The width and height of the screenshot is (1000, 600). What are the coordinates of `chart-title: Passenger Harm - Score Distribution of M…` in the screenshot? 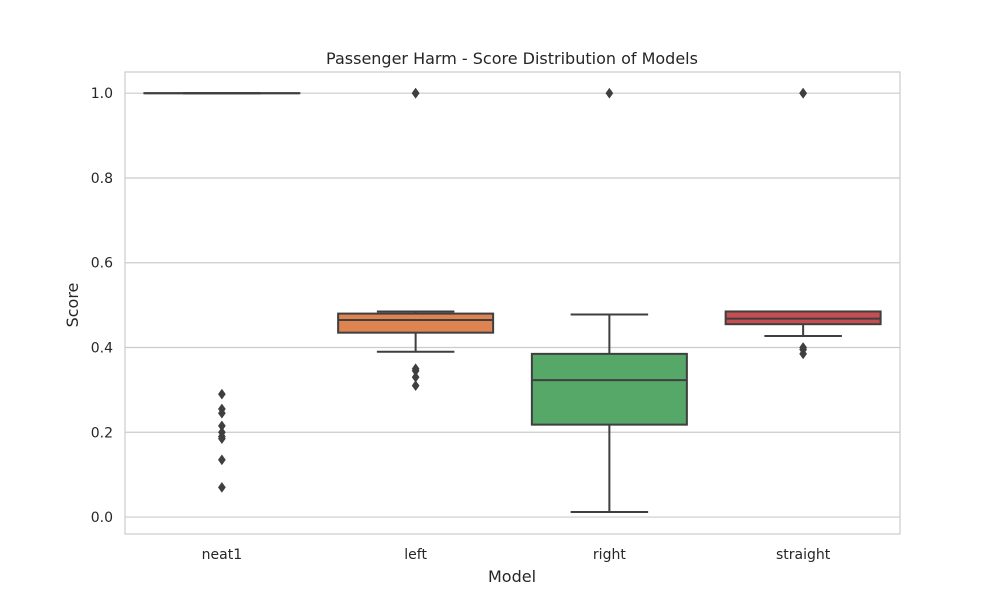 It's located at (512, 58).